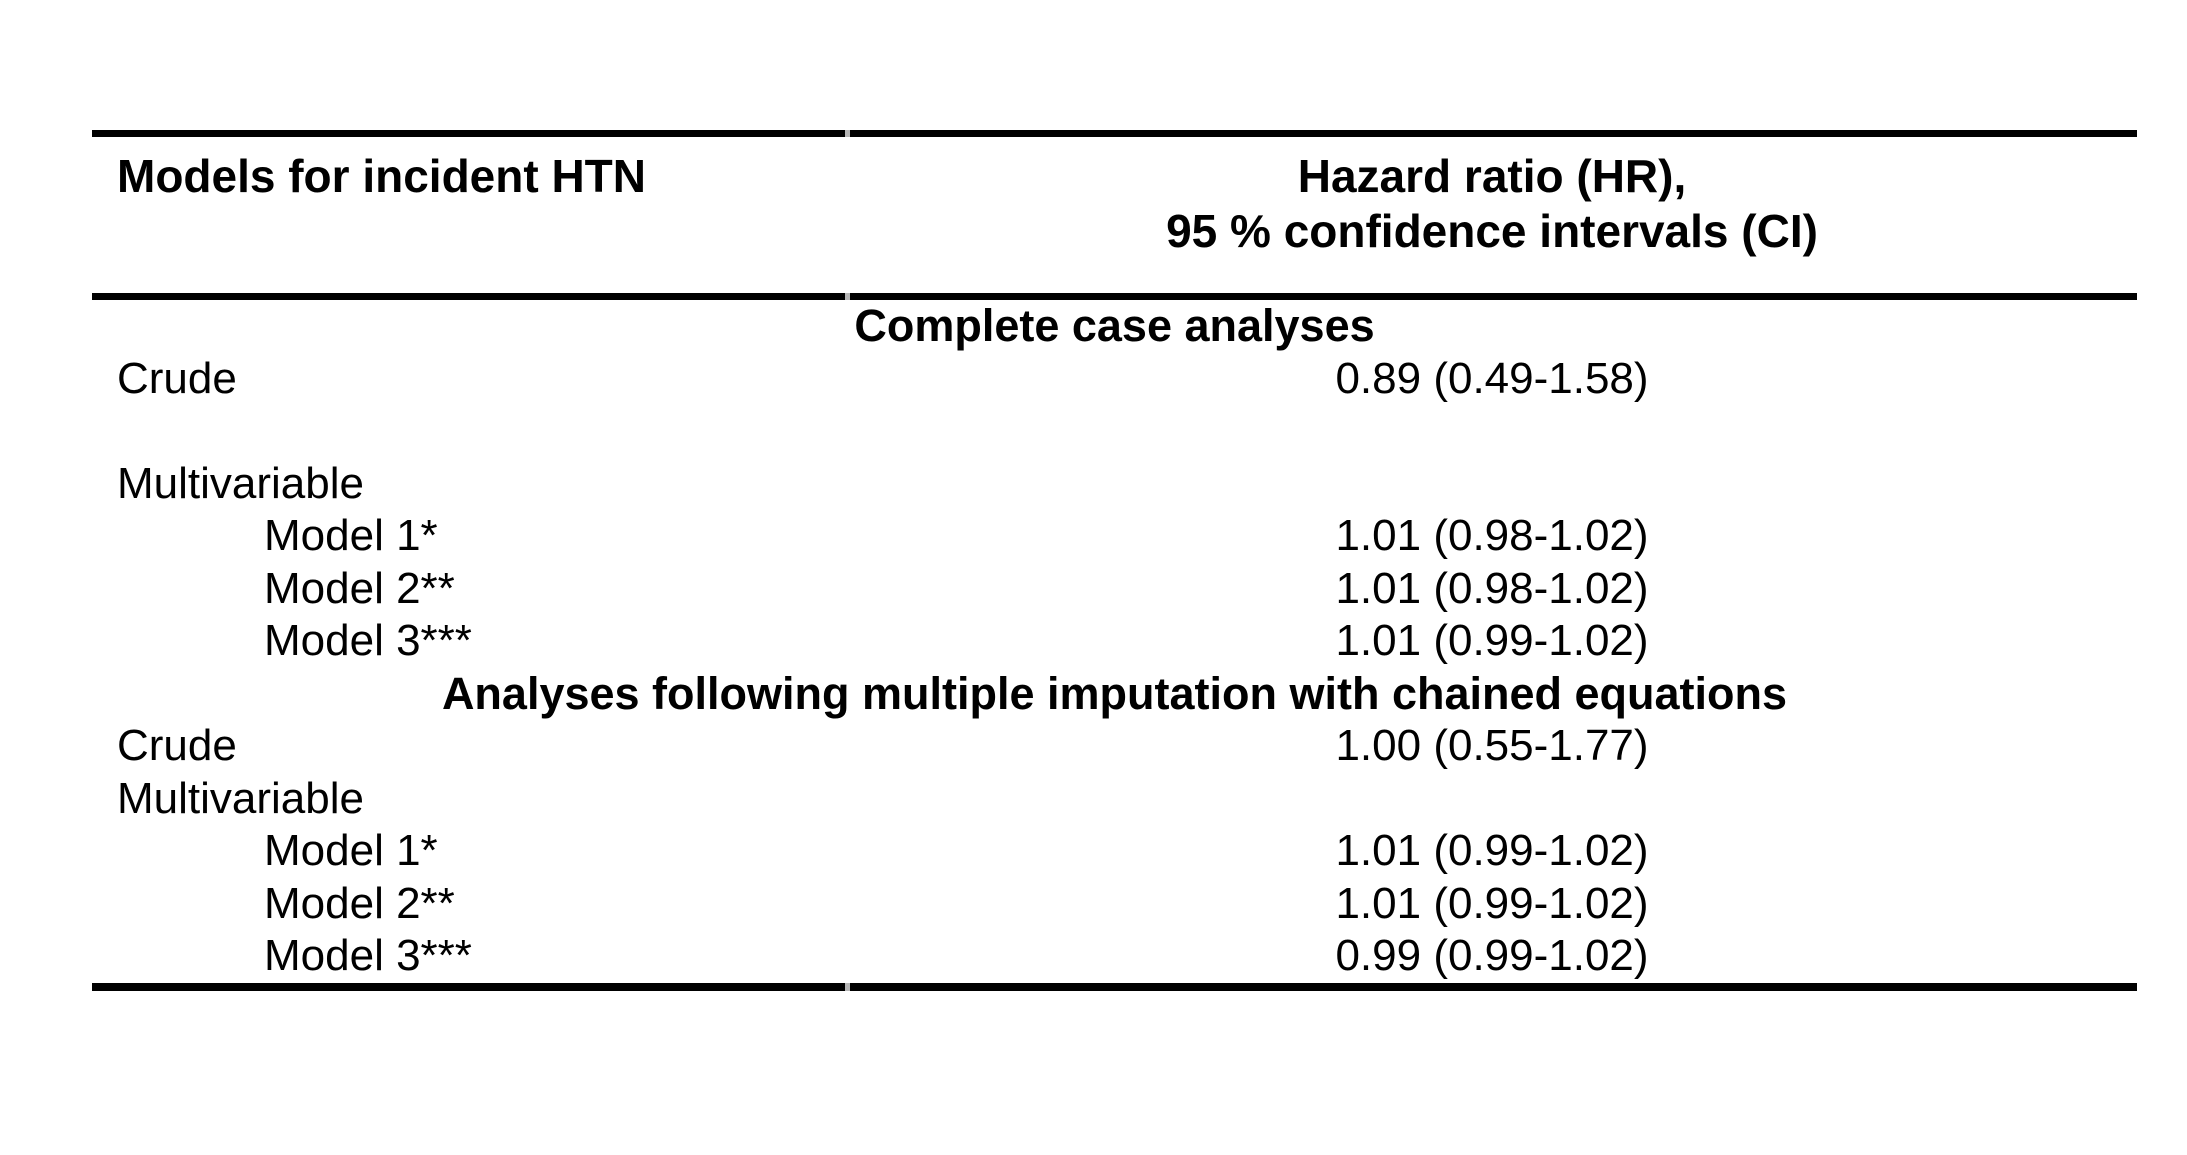 This screenshot has width=2187, height=1155. Describe the element at coordinates (1114, 904) in the screenshot. I see `table-row: Model 2** 1.01 (0.99-1.02)` at that location.